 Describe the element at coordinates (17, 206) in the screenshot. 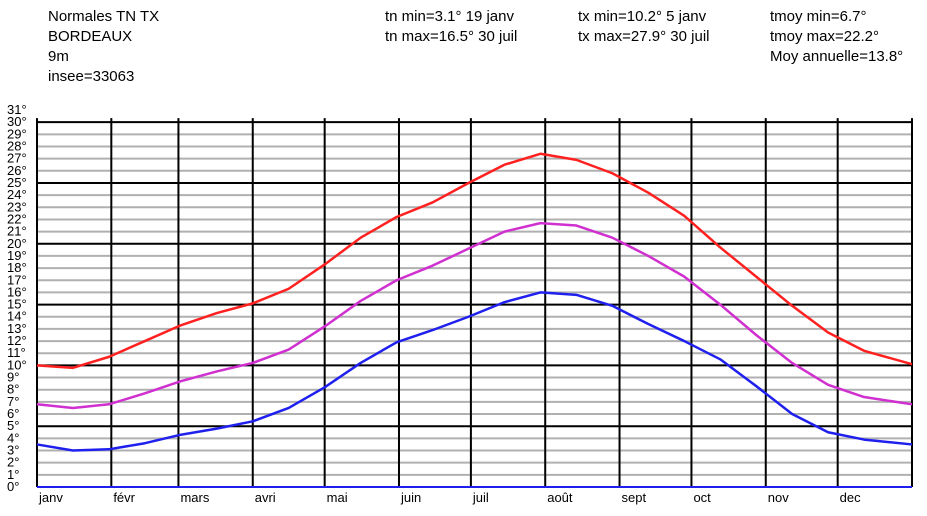

I see `y-tick-label: 23°` at that location.